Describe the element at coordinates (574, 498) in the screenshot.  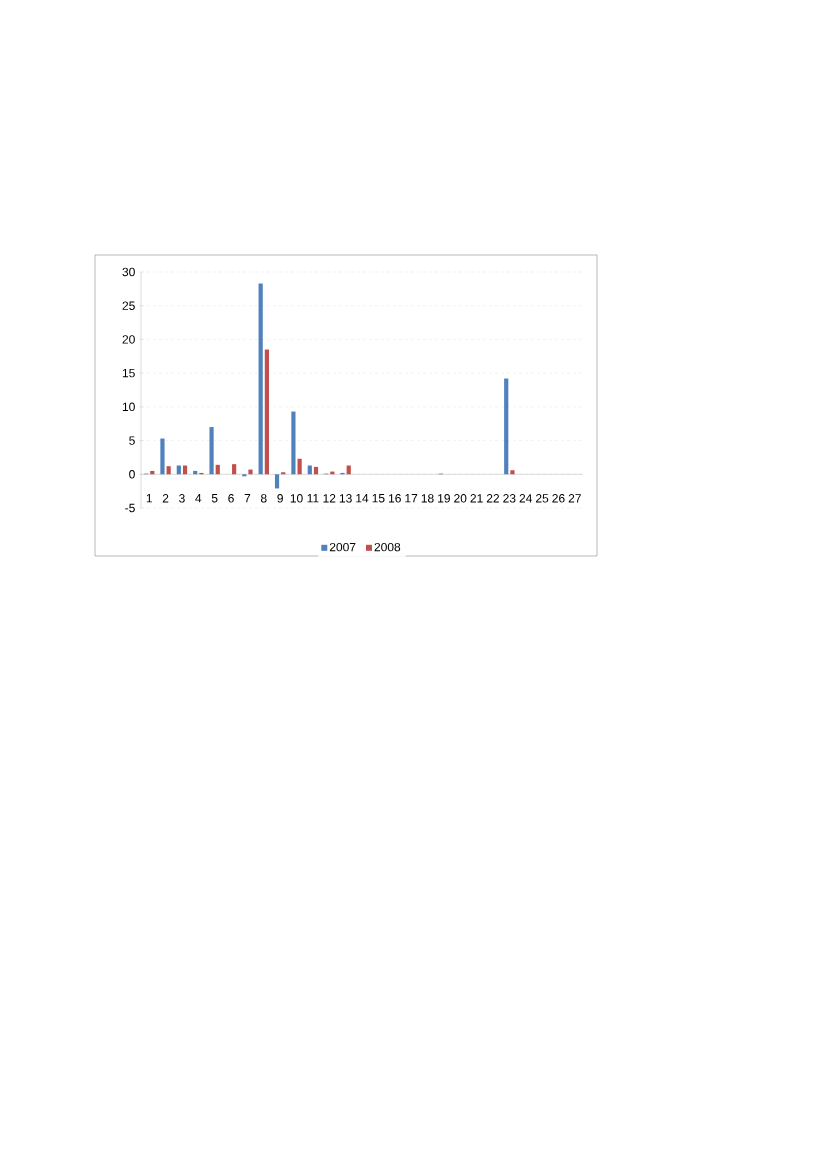
I see `x-tick-label: 27` at that location.